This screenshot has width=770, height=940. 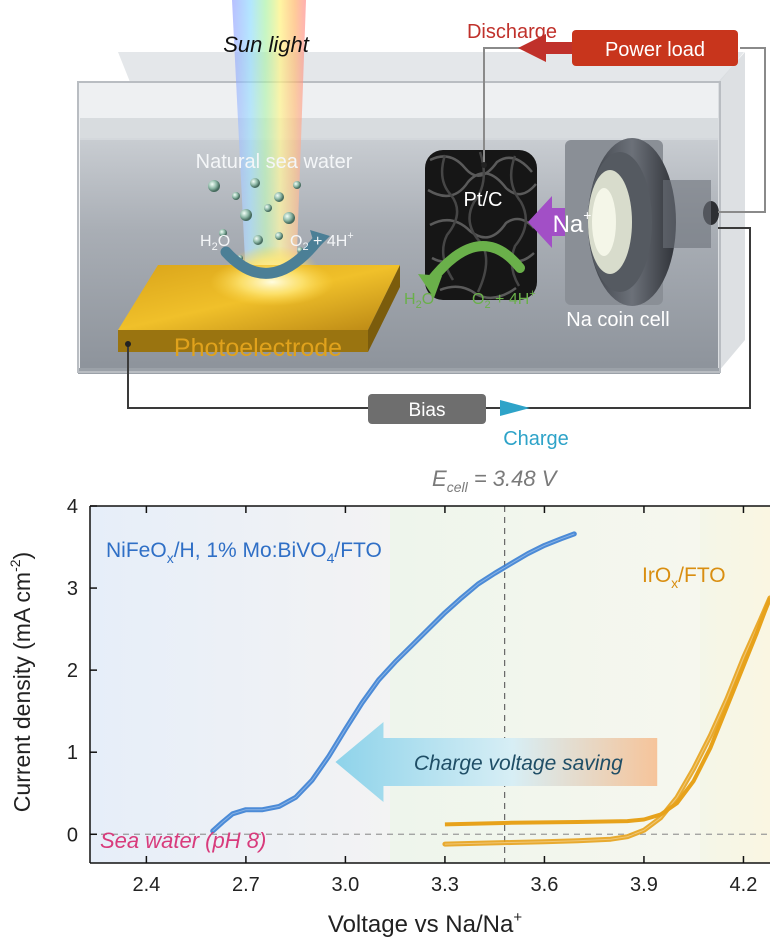 I want to click on y-axis-label: Current density (mA cm-2), so click(x=21, y=682).